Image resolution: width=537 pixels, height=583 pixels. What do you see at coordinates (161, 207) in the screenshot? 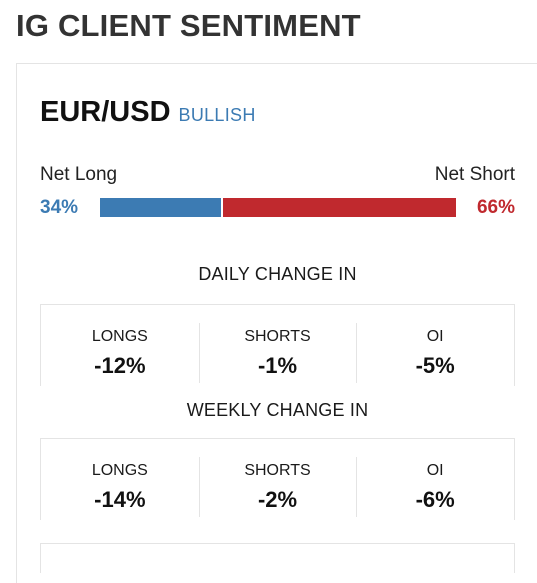
I see `sentiment-bar-long` at bounding box center [161, 207].